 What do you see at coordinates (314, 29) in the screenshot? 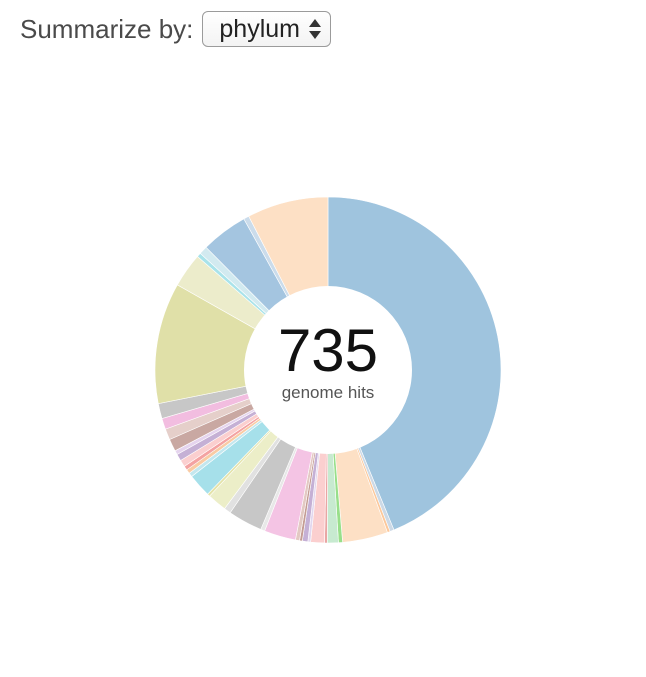
I see `up-down-arrows-icon` at bounding box center [314, 29].